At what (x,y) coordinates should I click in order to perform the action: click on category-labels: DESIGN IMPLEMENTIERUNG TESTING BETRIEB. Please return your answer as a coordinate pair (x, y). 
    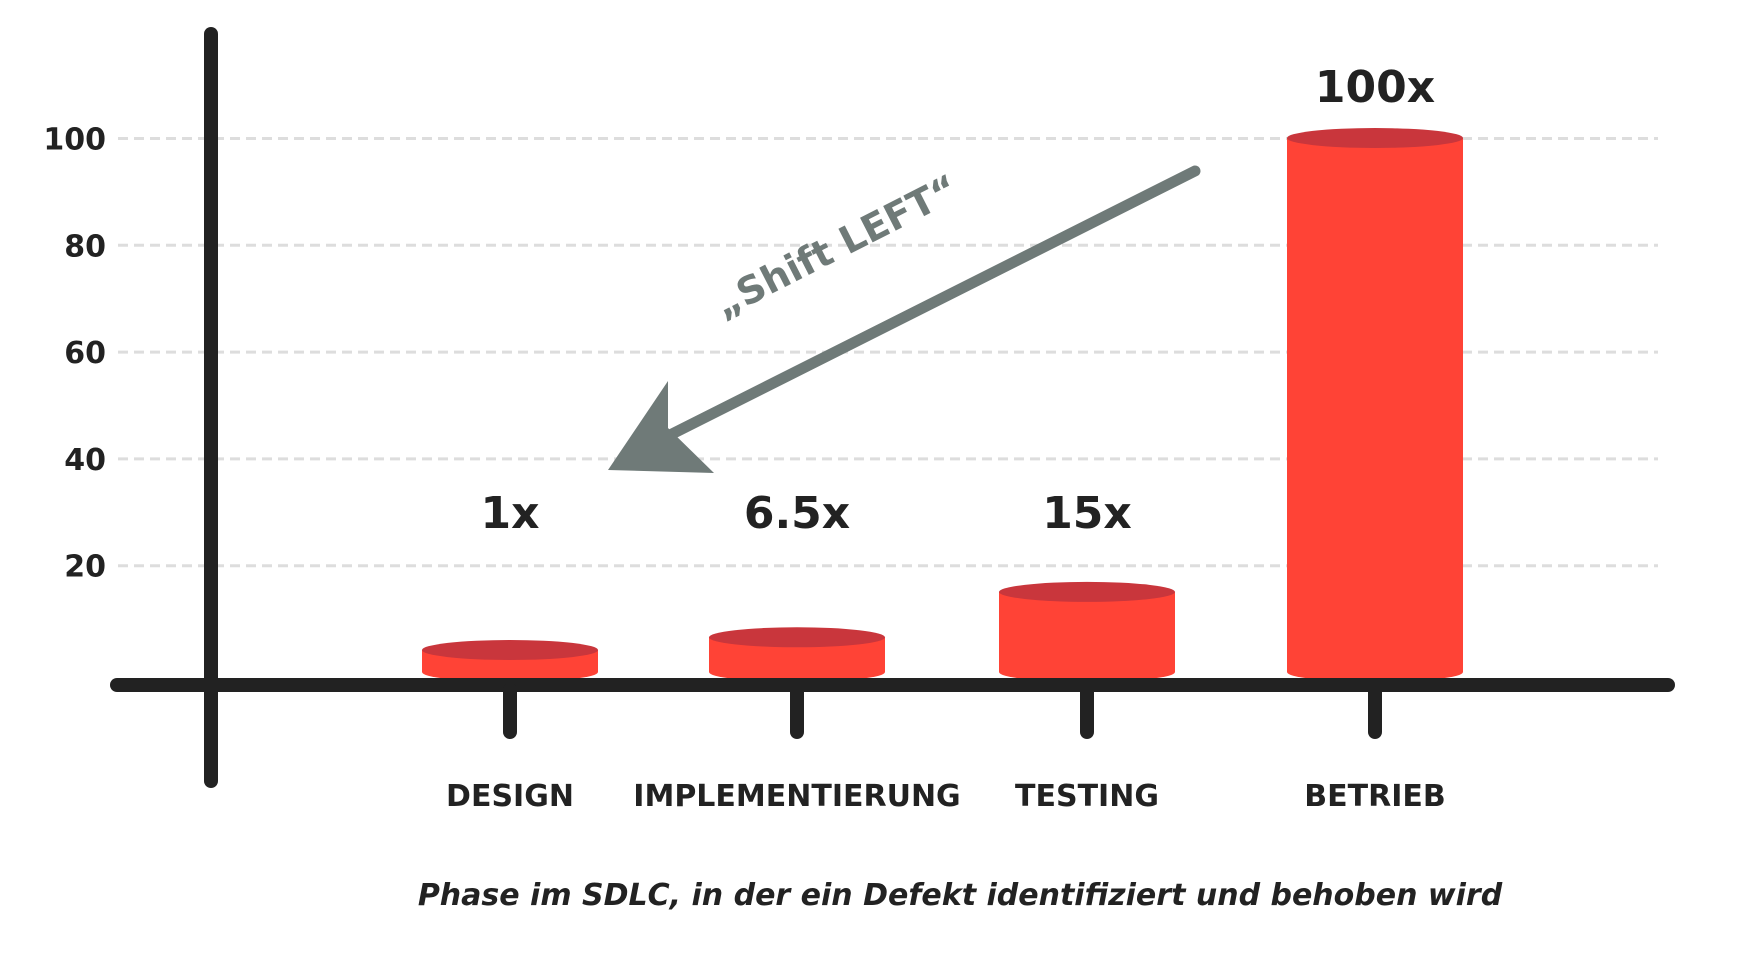
    Looking at the image, I should click on (946, 796).